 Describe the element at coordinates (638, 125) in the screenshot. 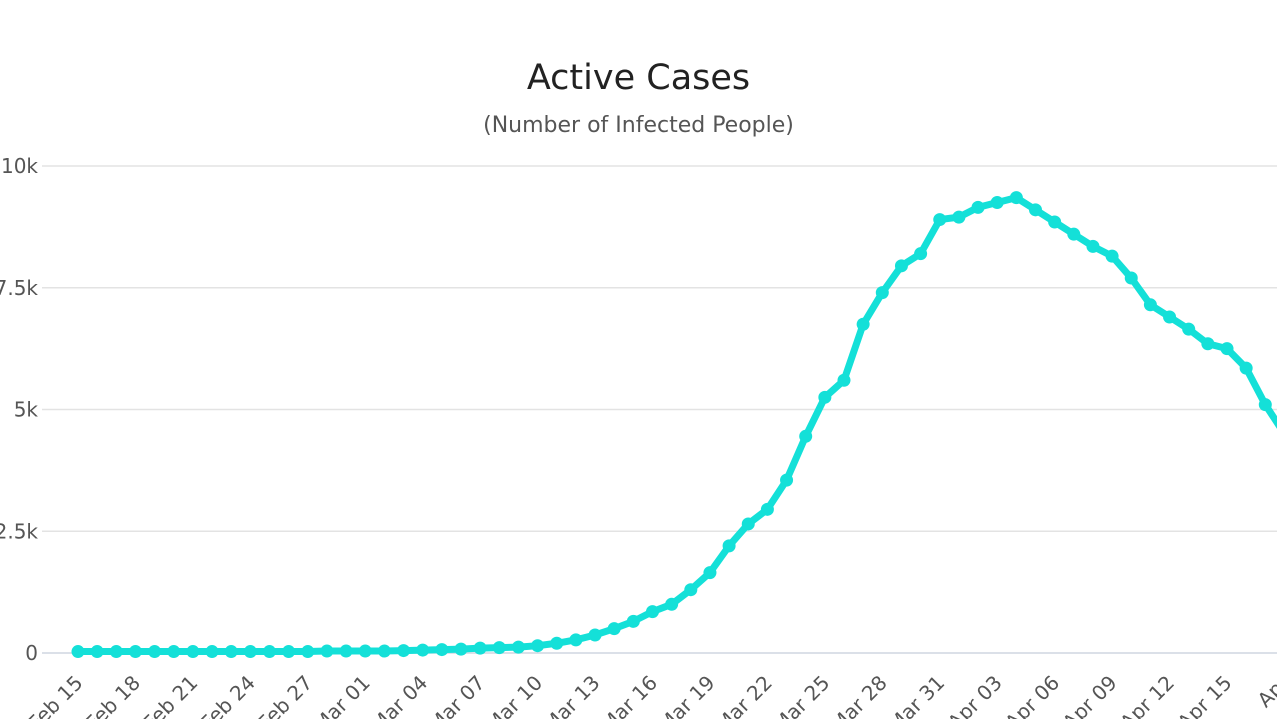

I see `chart-subtitle: (Number of Infected People)` at that location.